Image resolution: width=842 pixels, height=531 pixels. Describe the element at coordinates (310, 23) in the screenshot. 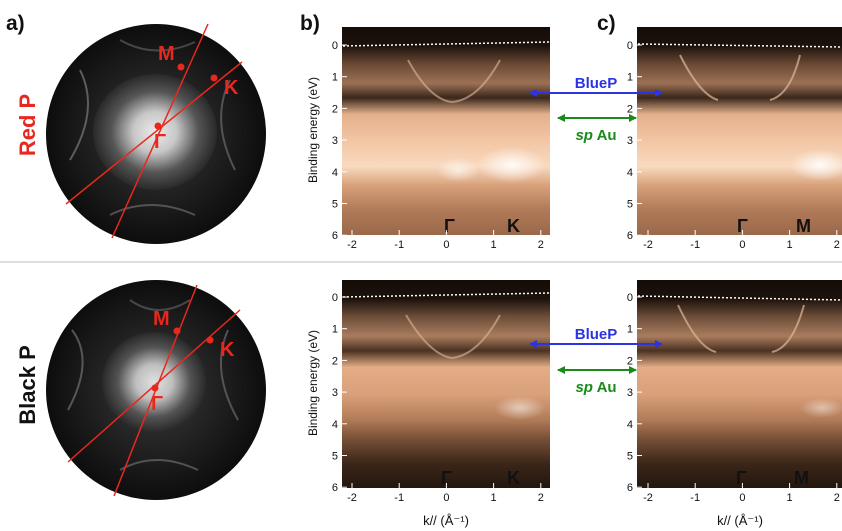

I see `panel-label-b: b)` at that location.